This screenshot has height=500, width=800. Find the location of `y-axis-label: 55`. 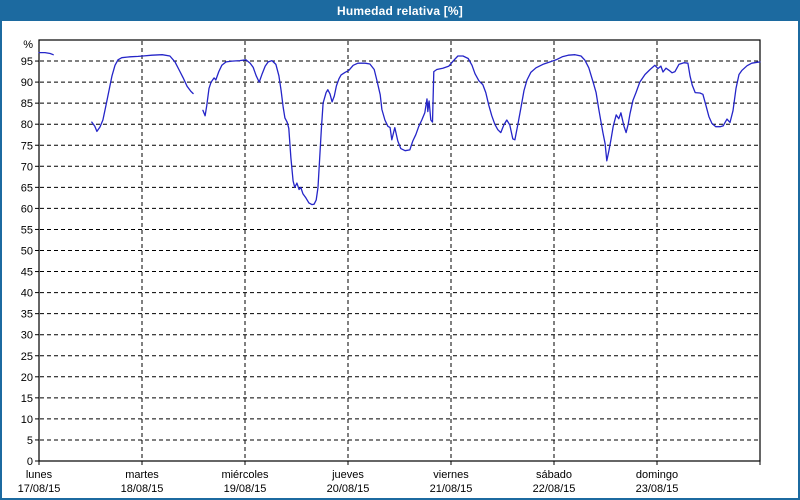

y-axis-label: 55 is located at coordinates (27, 230).